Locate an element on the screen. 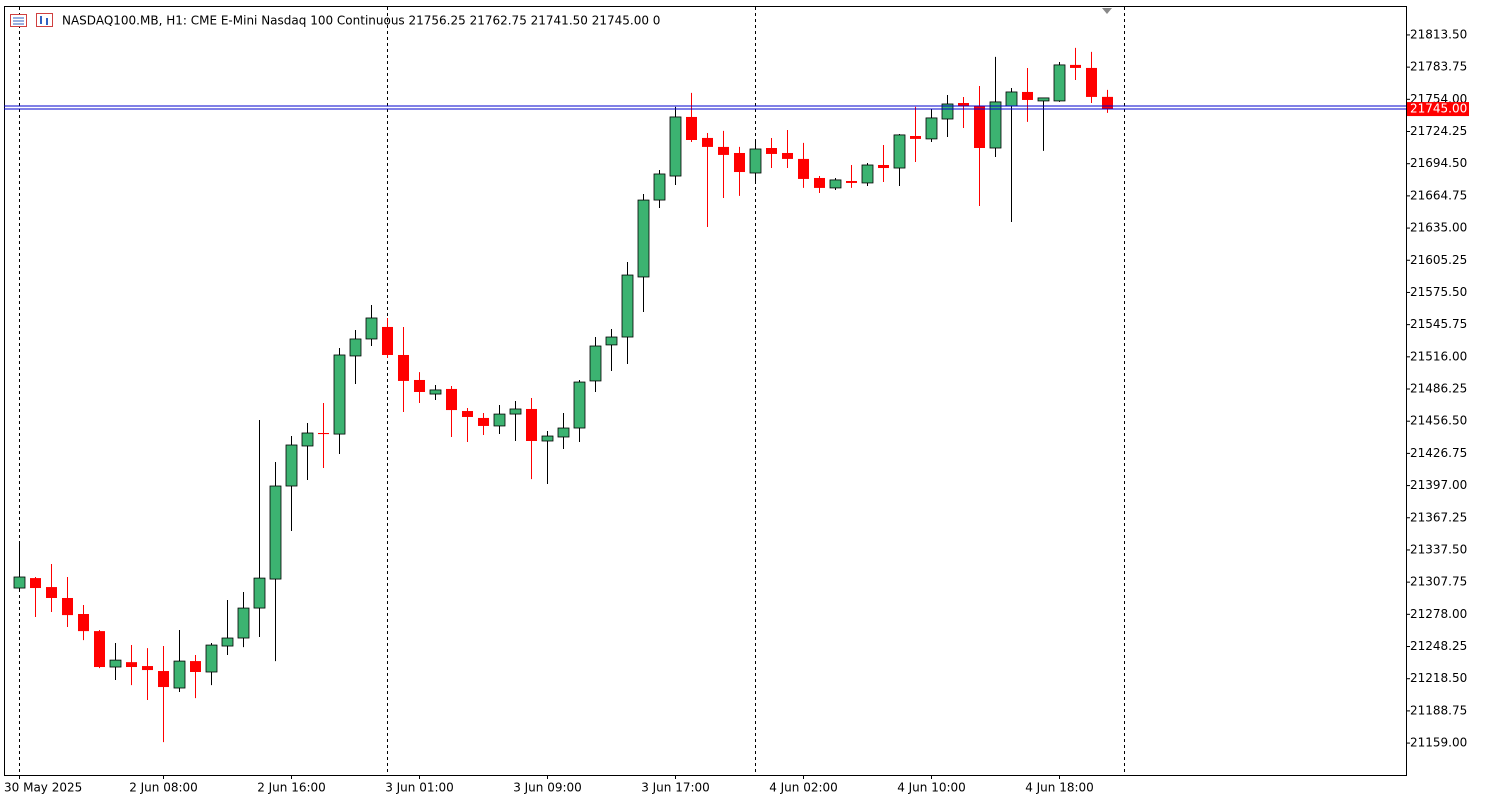 The width and height of the screenshot is (1485, 803). price-tag-label: 21745.00 is located at coordinates (1438, 109).